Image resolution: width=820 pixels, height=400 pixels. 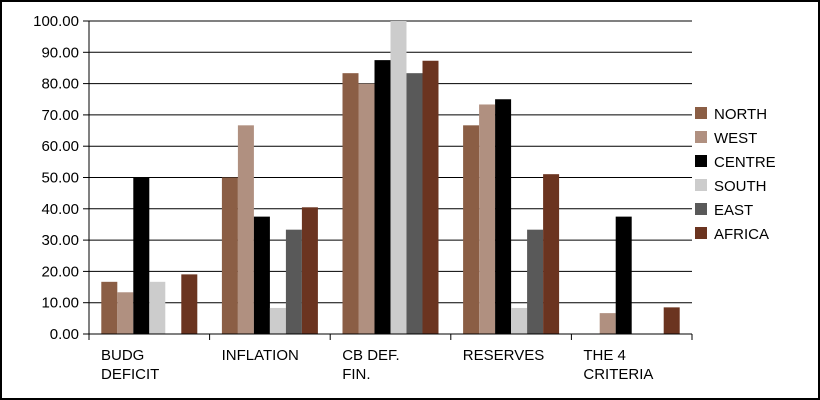 What do you see at coordinates (64, 334) in the screenshot?
I see `y-tick-label: 0.00` at bounding box center [64, 334].